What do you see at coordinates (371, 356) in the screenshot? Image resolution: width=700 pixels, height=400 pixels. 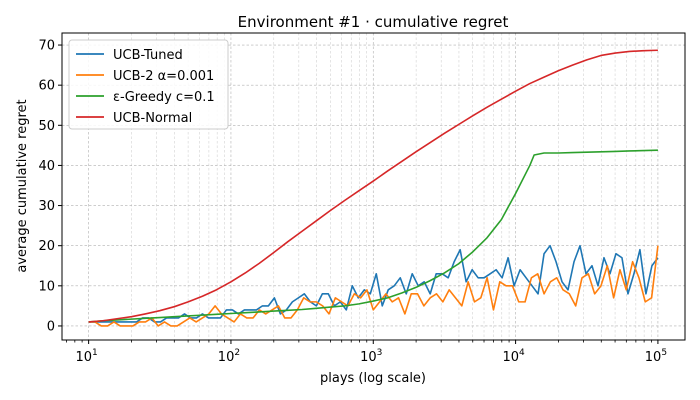 I see `x-tick-label: 10³` at bounding box center [371, 356].